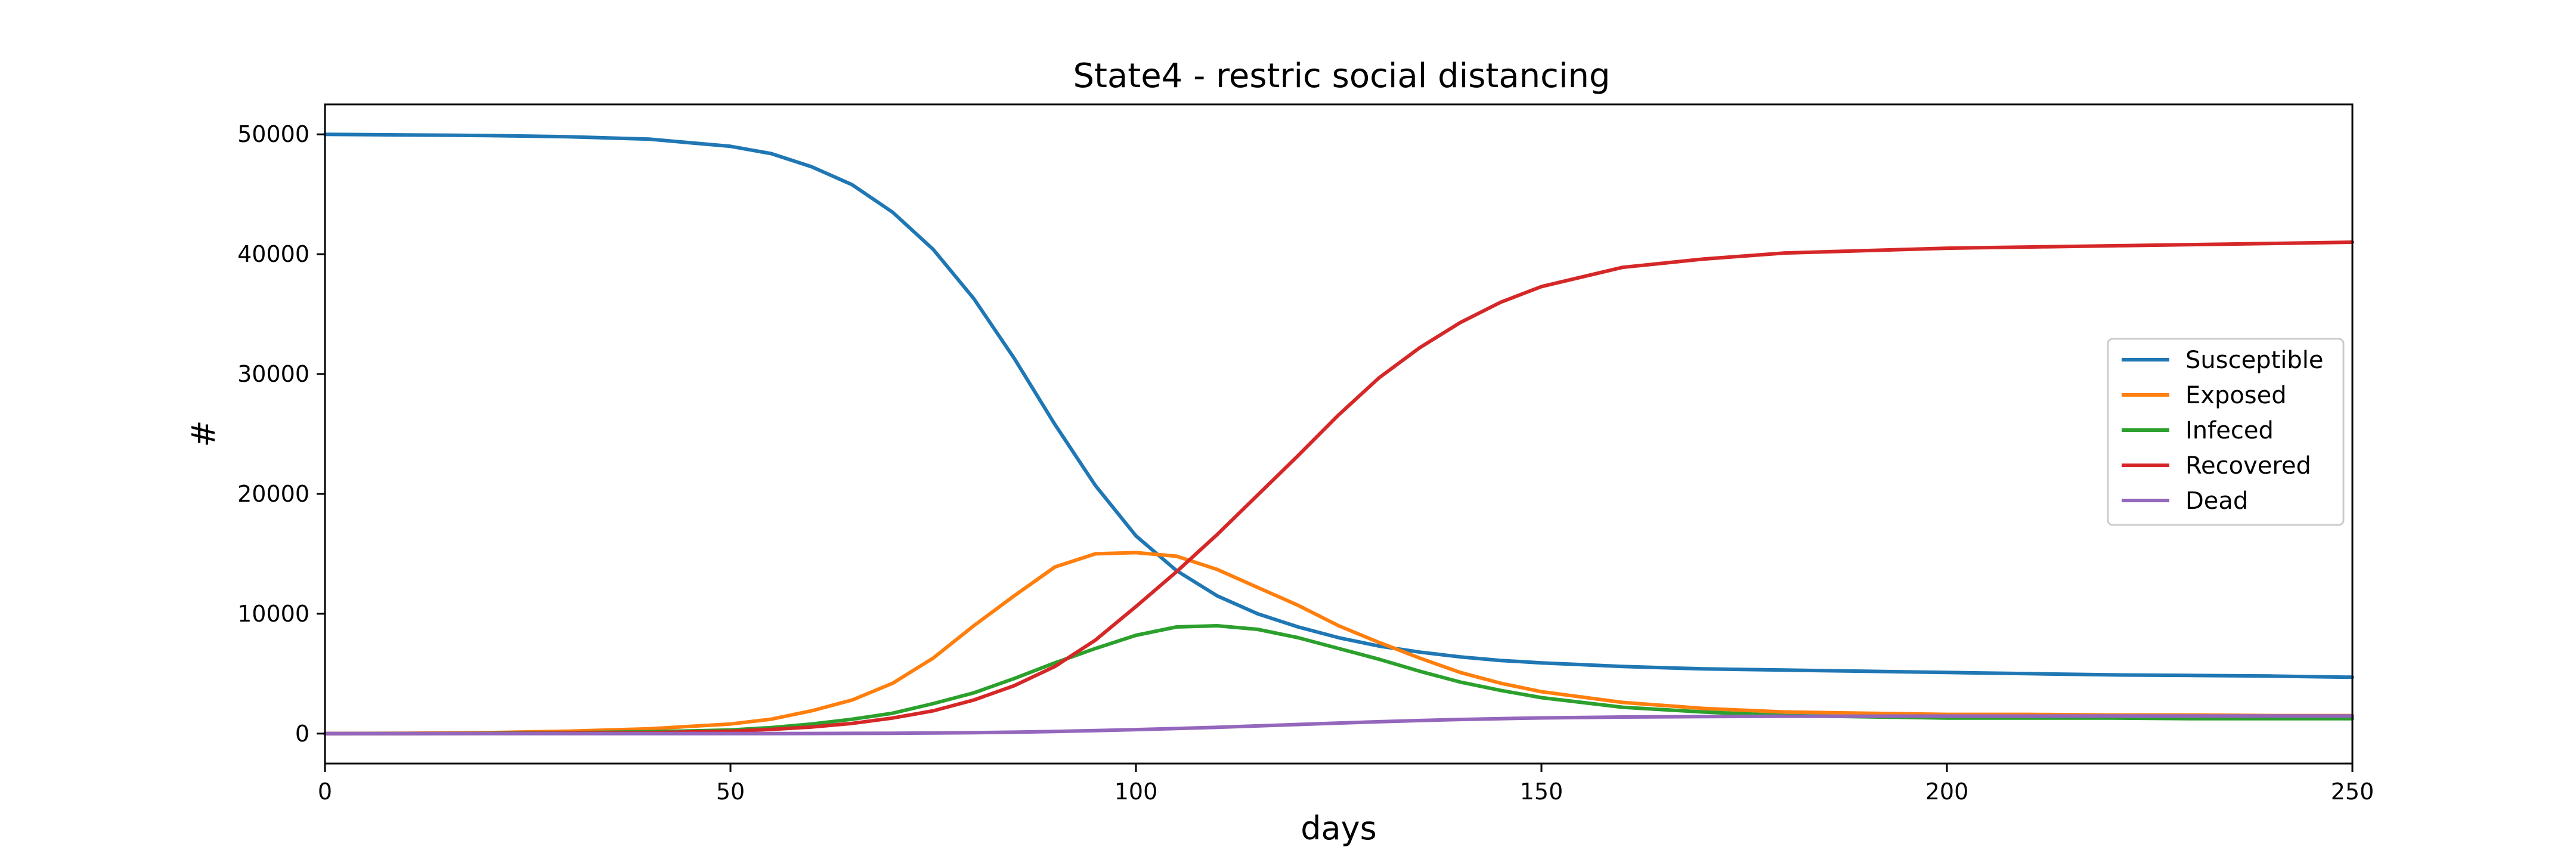  I want to click on legend-label-infeced: Infeced, so click(2229, 430).